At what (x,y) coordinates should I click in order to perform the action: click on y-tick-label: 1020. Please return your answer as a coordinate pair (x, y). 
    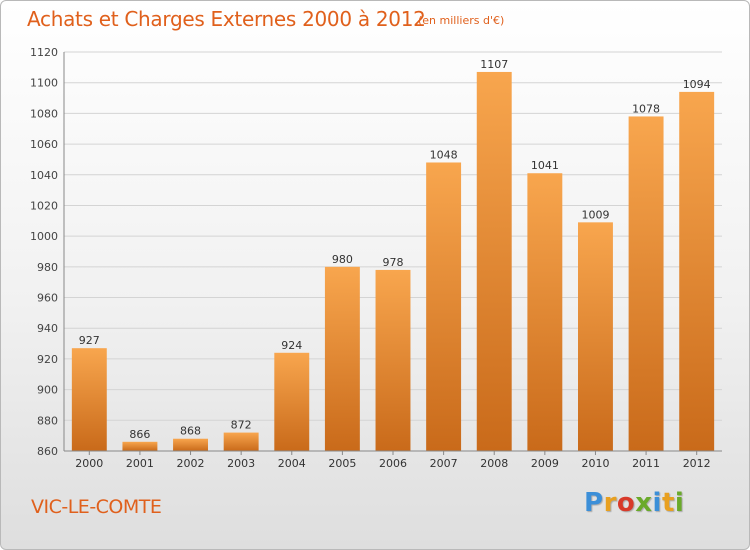
    Looking at the image, I should click on (44, 205).